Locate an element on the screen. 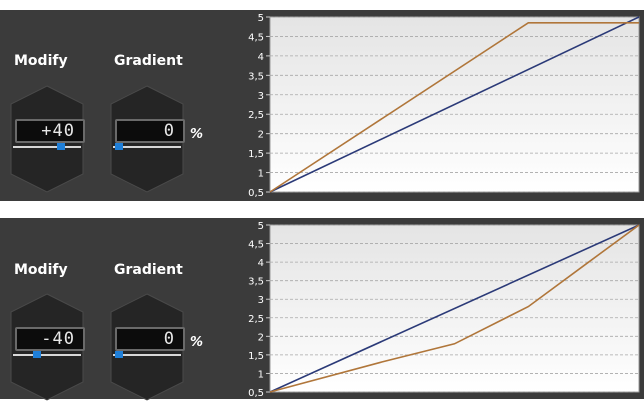 The width and height of the screenshot is (644, 406). modify-control: +40 is located at coordinates (47, 139).